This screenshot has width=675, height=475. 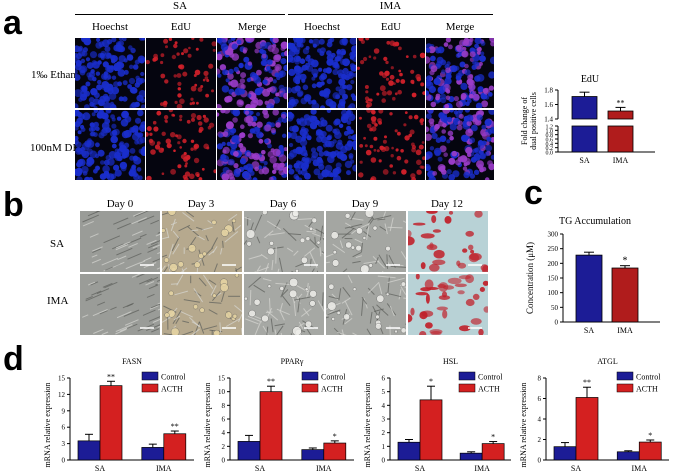 I want to click on y-axis-label: Concentration (μM), so click(x=530, y=278).